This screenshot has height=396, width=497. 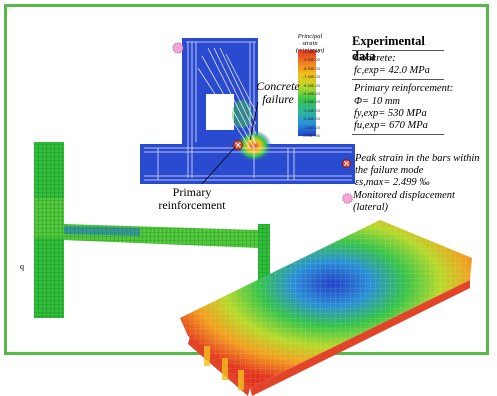 I want to click on reinforcement-label: Primary reinforcement:, so click(x=404, y=88).